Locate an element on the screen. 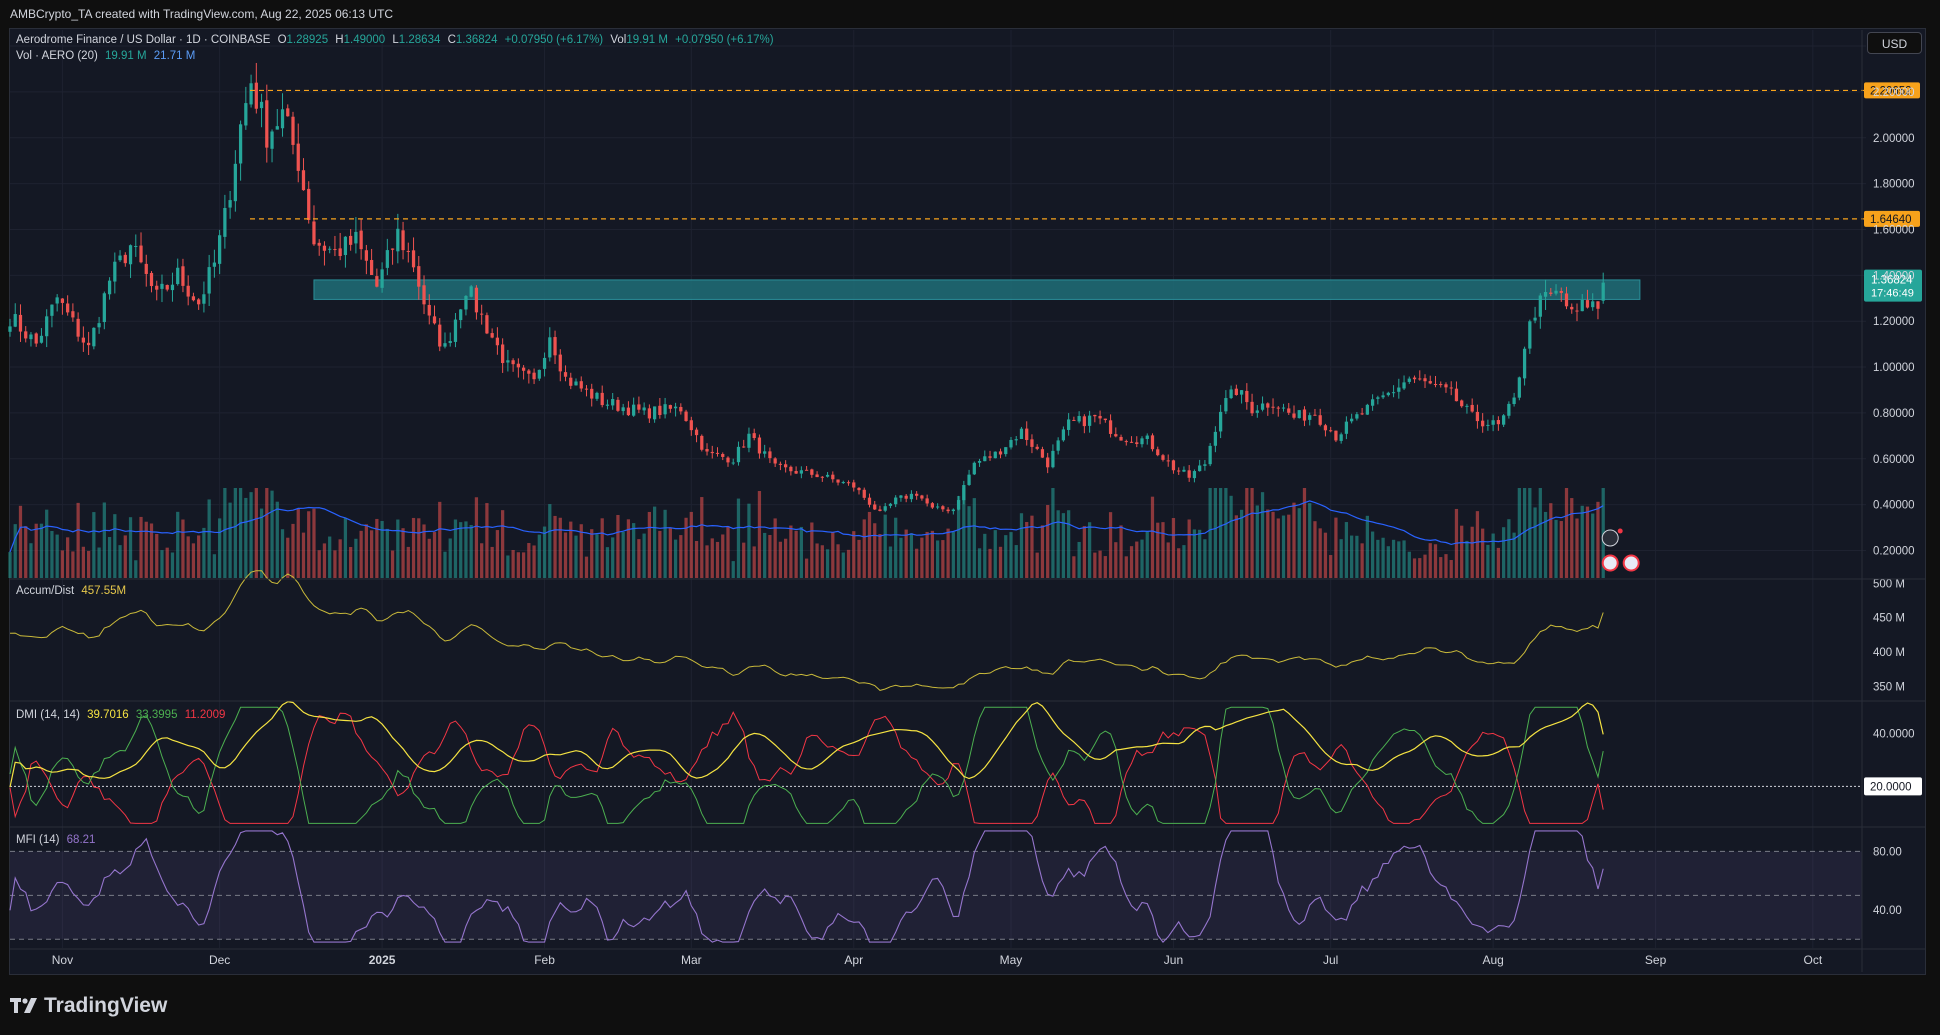  time-tick-label: Jul is located at coordinates (1330, 960).